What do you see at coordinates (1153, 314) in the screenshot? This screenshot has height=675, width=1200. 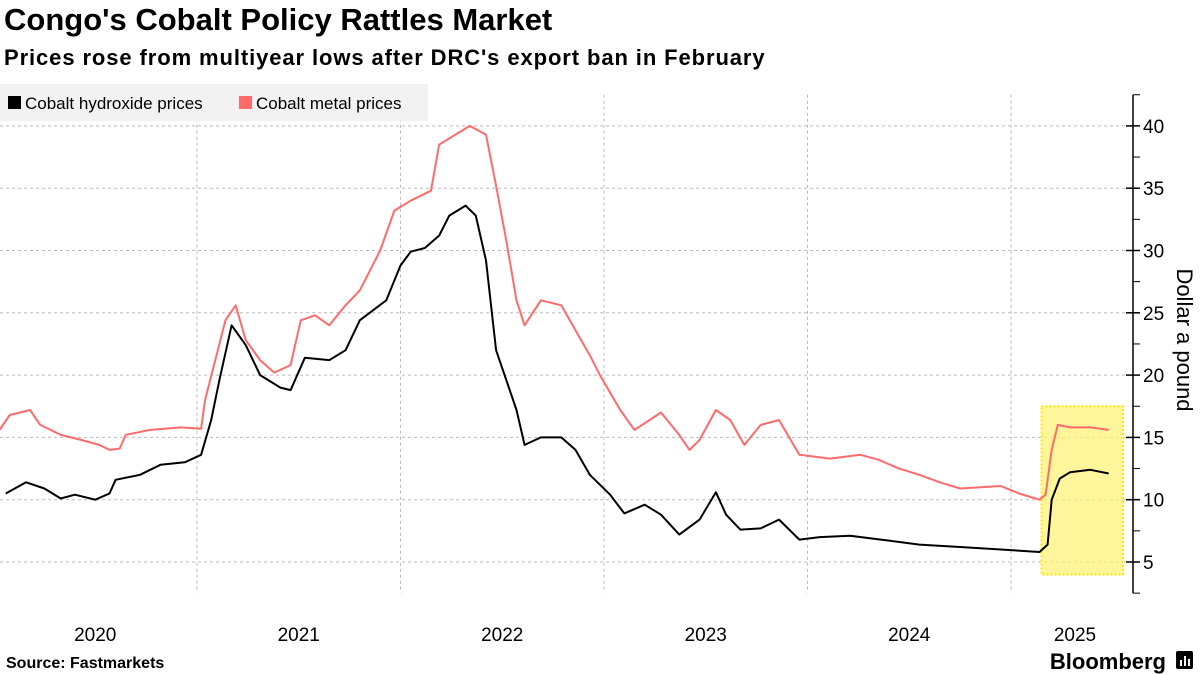 I see `y-tick-label: 25` at bounding box center [1153, 314].